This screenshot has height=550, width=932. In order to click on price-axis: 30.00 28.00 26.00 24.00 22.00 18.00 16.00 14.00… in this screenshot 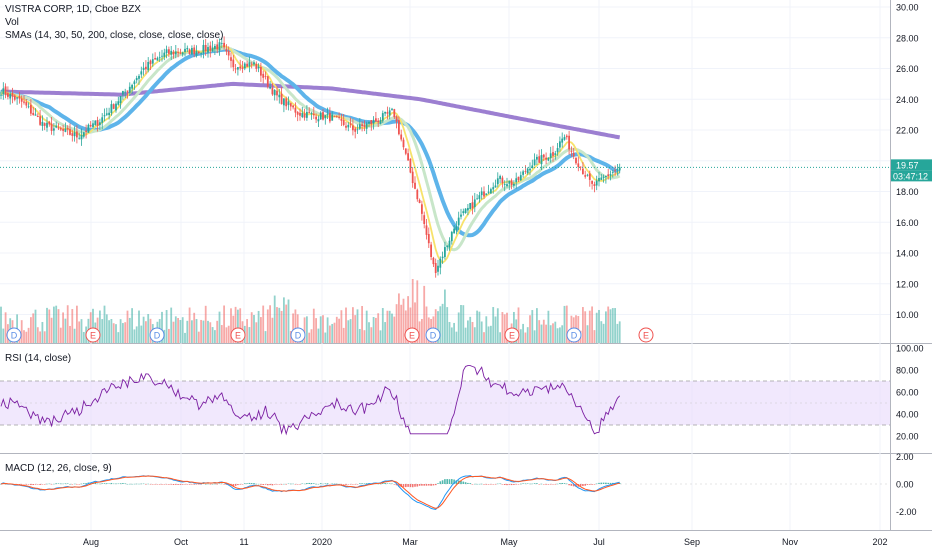, I will do `click(910, 260)`.